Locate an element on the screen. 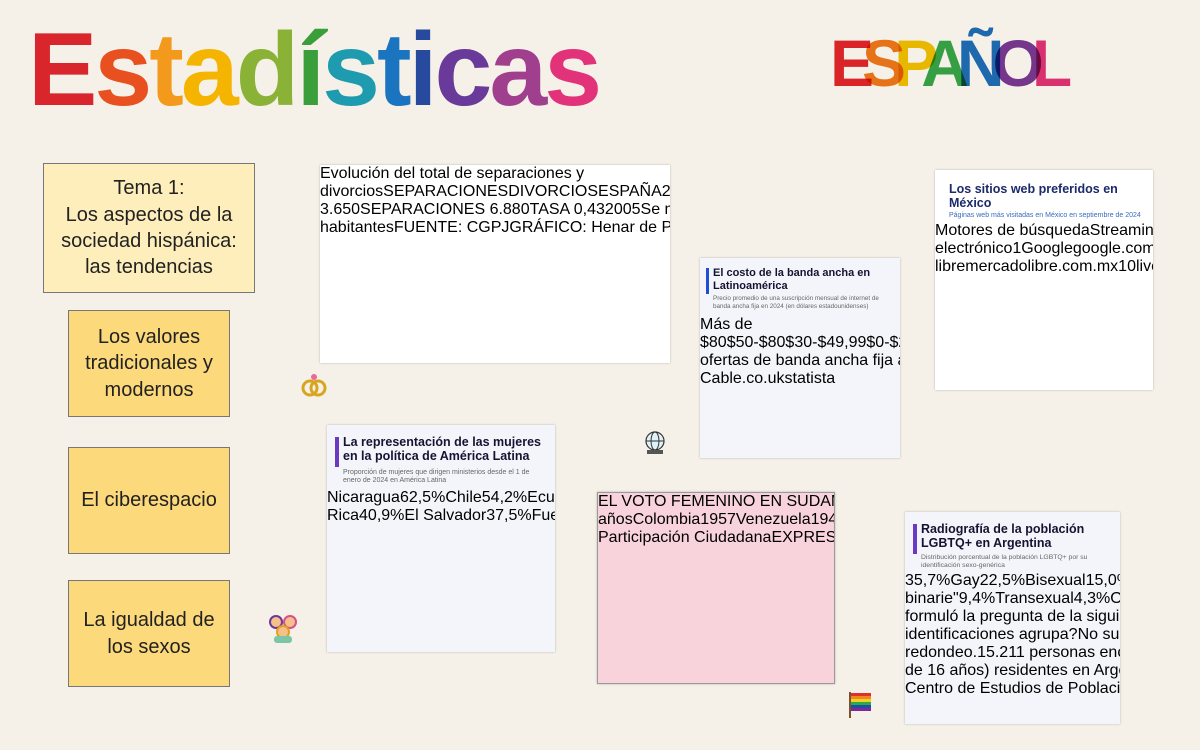 This screenshot has height=750, width=1200. legend-label: Más de $80 is located at coordinates (726, 333).